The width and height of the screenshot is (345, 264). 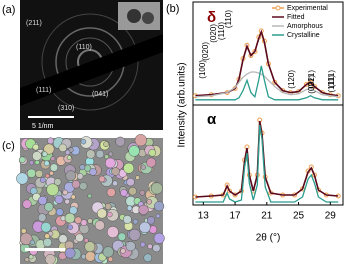 What do you see at coordinates (331, 216) in the screenshot?
I see `x-tick-label: 29` at bounding box center [331, 216].